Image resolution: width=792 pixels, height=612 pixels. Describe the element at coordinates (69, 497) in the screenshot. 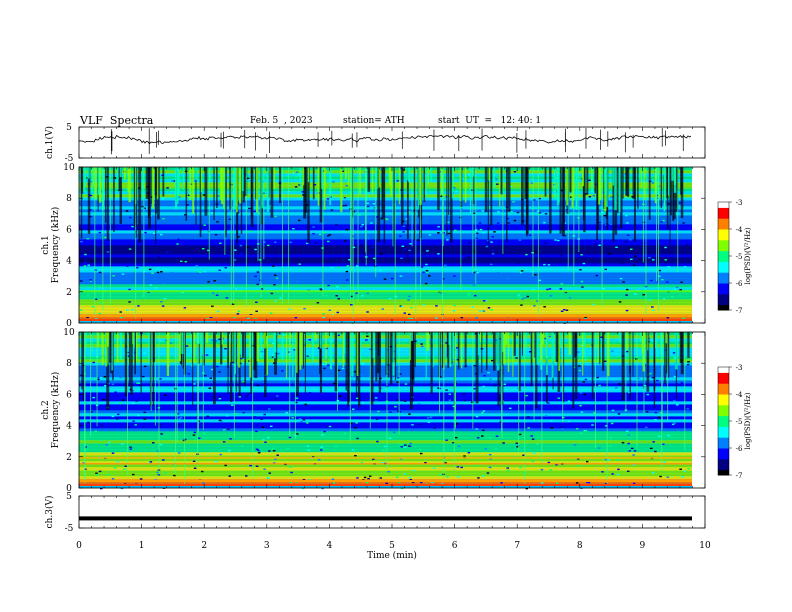

I see `y-tick-label: 5` at that location.